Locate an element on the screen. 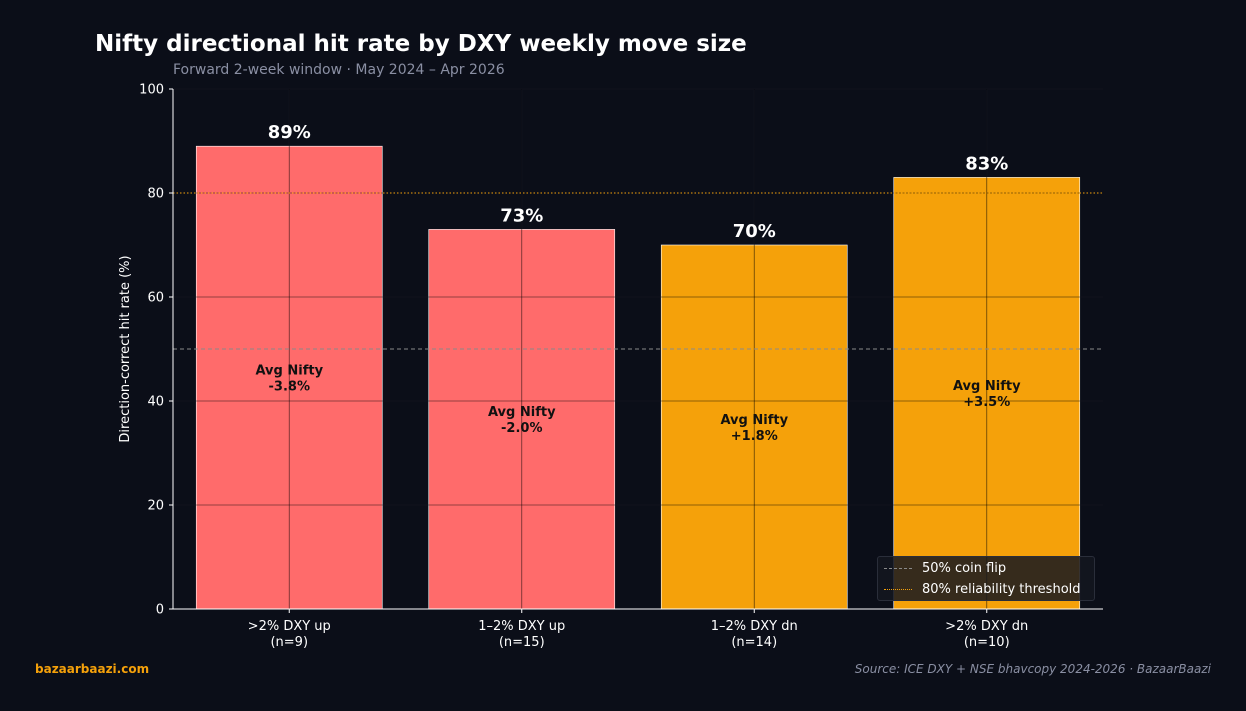 The height and width of the screenshot is (711, 1246). y-tick-label: 80 is located at coordinates (155, 194).